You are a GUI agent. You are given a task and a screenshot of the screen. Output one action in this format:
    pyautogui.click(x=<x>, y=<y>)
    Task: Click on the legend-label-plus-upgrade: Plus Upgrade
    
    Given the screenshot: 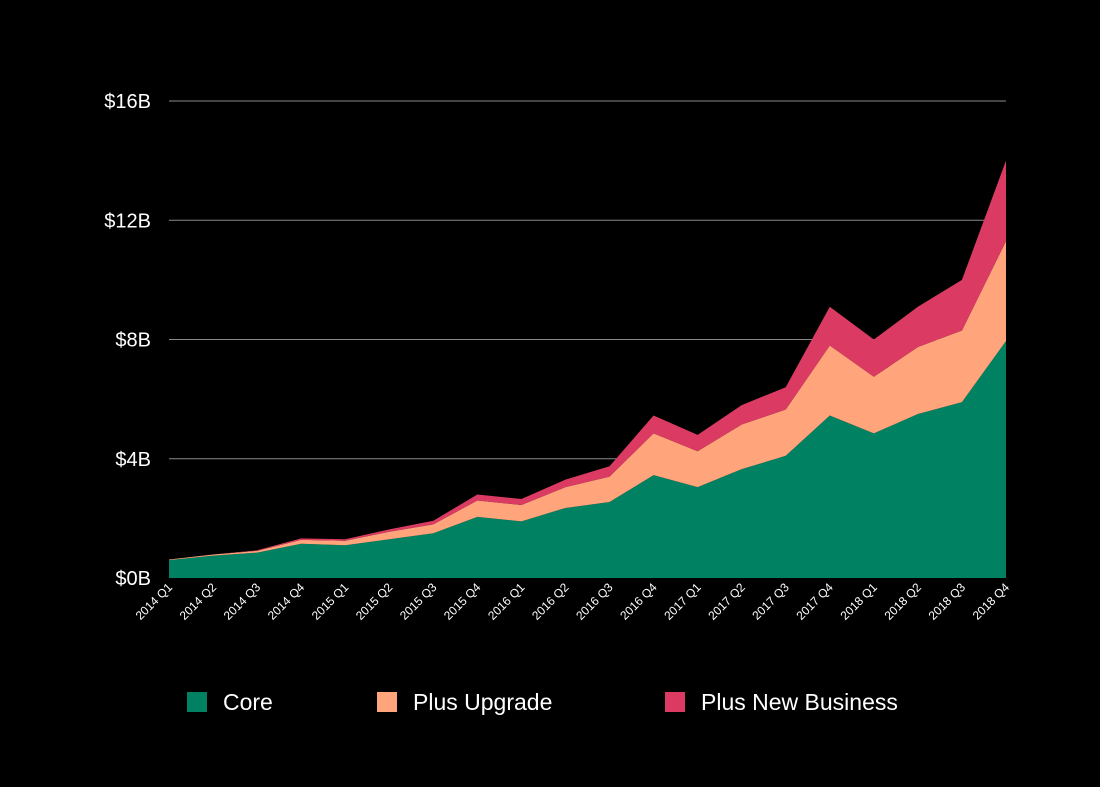 What is the action you would take?
    pyautogui.click(x=483, y=701)
    